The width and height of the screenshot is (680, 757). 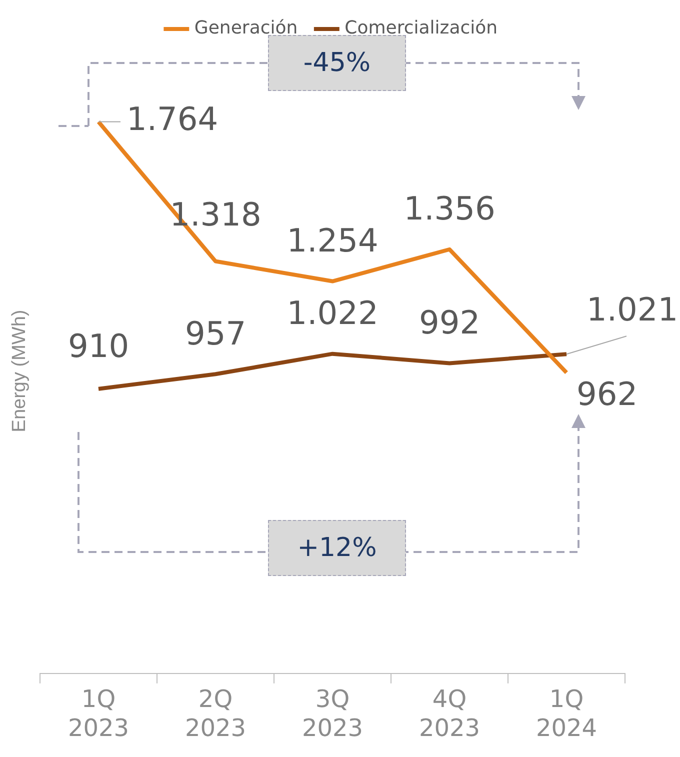 What do you see at coordinates (332, 313) in the screenshot?
I see `data-label: 1.022` at bounding box center [332, 313].